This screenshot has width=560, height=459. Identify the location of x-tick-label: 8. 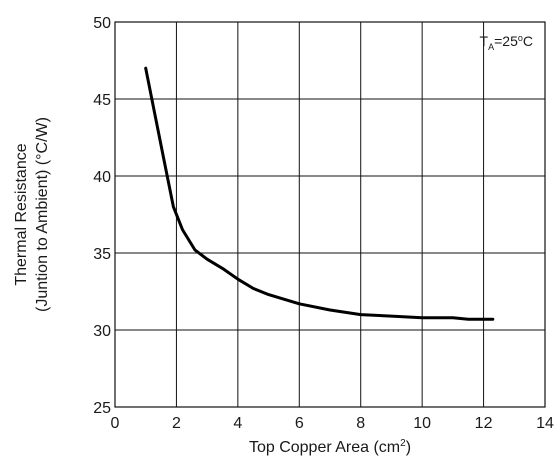
(360, 423).